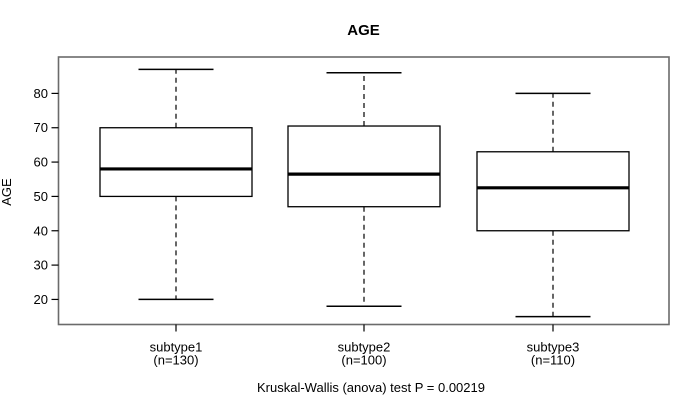 The width and height of the screenshot is (700, 400). Describe the element at coordinates (363, 30) in the screenshot. I see `chart-title: AGE` at that location.